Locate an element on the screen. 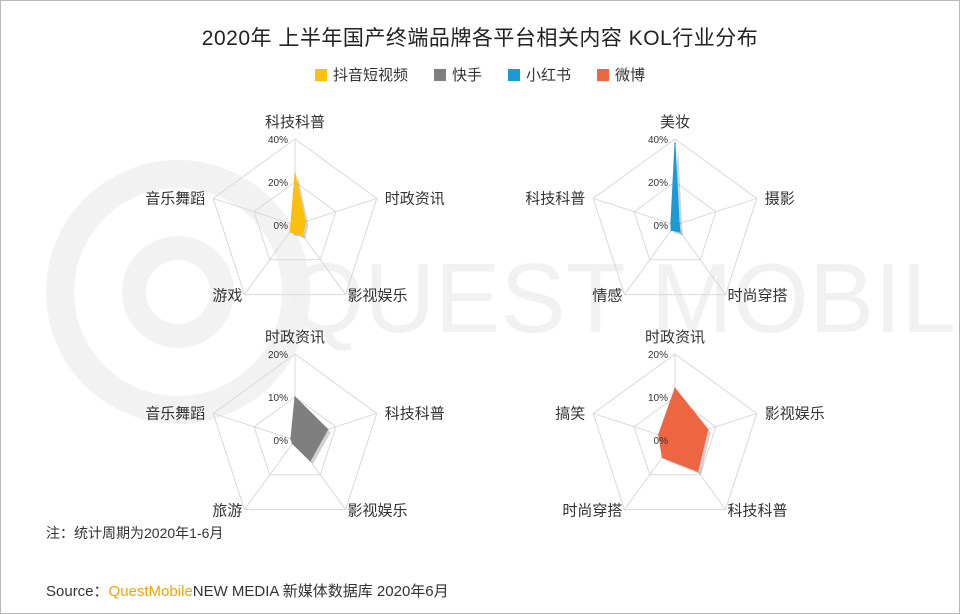 This screenshot has width=960, height=614. legend: 抖音短视频 快手 小红书 微博 is located at coordinates (480, 74).